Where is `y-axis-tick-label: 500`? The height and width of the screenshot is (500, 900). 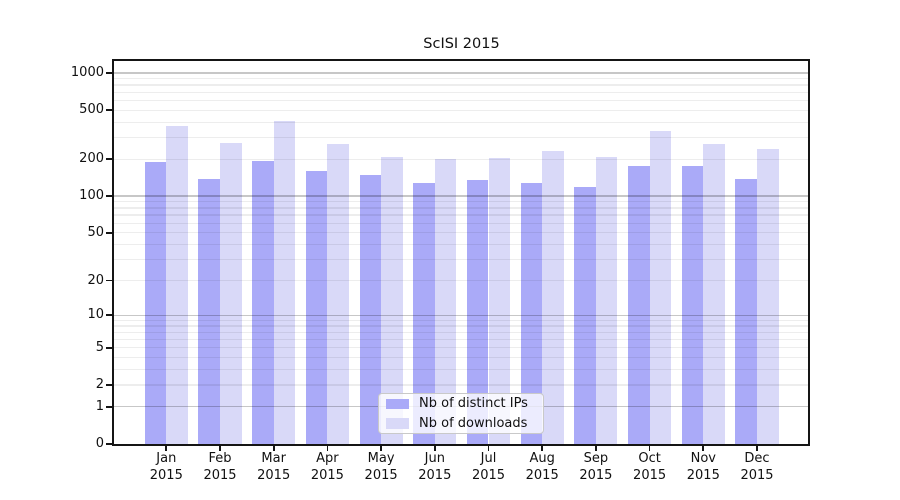 y-axis-tick-label: 500 is located at coordinates (91, 110).